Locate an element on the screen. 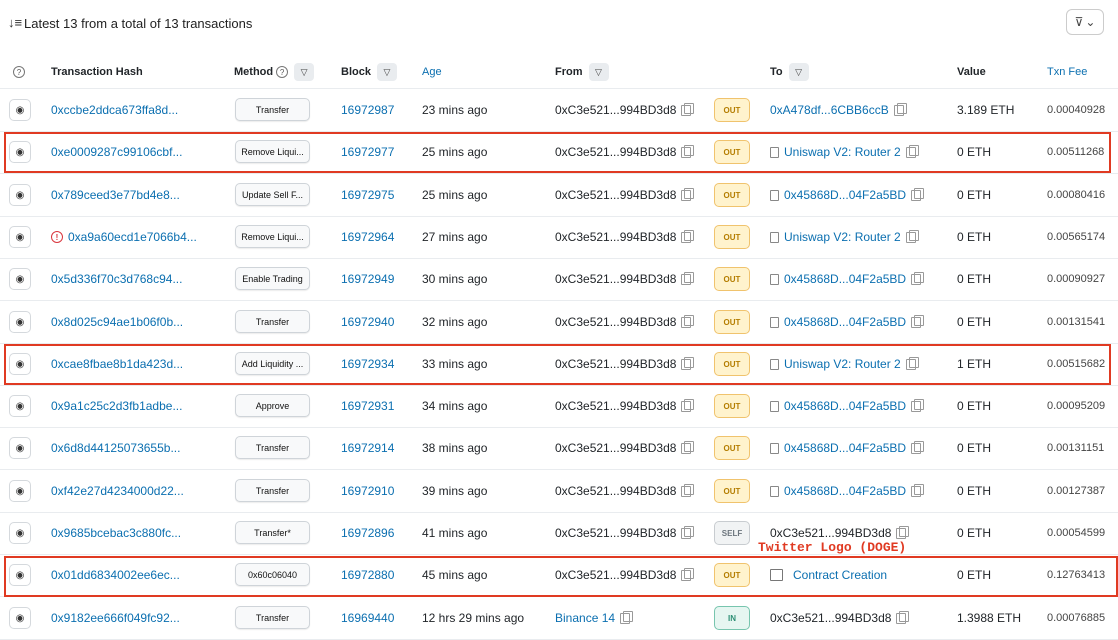 The height and width of the screenshot is (640, 1118). block-link: 16972964 is located at coordinates (368, 237).